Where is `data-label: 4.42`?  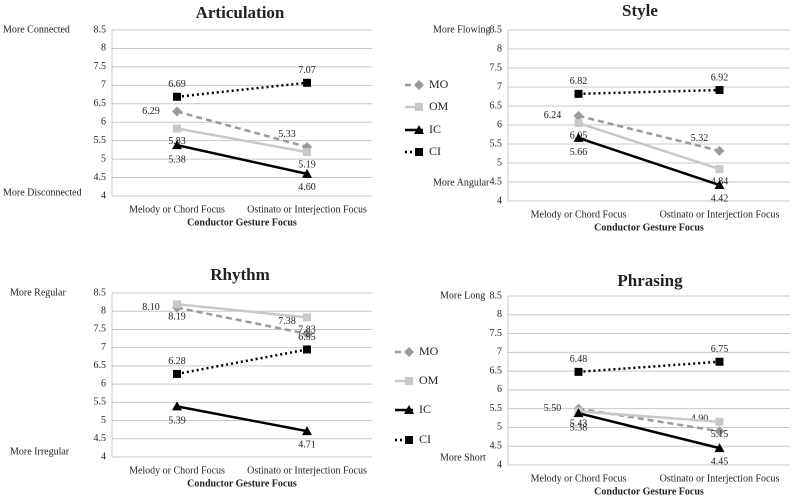 data-label: 4.42 is located at coordinates (720, 198).